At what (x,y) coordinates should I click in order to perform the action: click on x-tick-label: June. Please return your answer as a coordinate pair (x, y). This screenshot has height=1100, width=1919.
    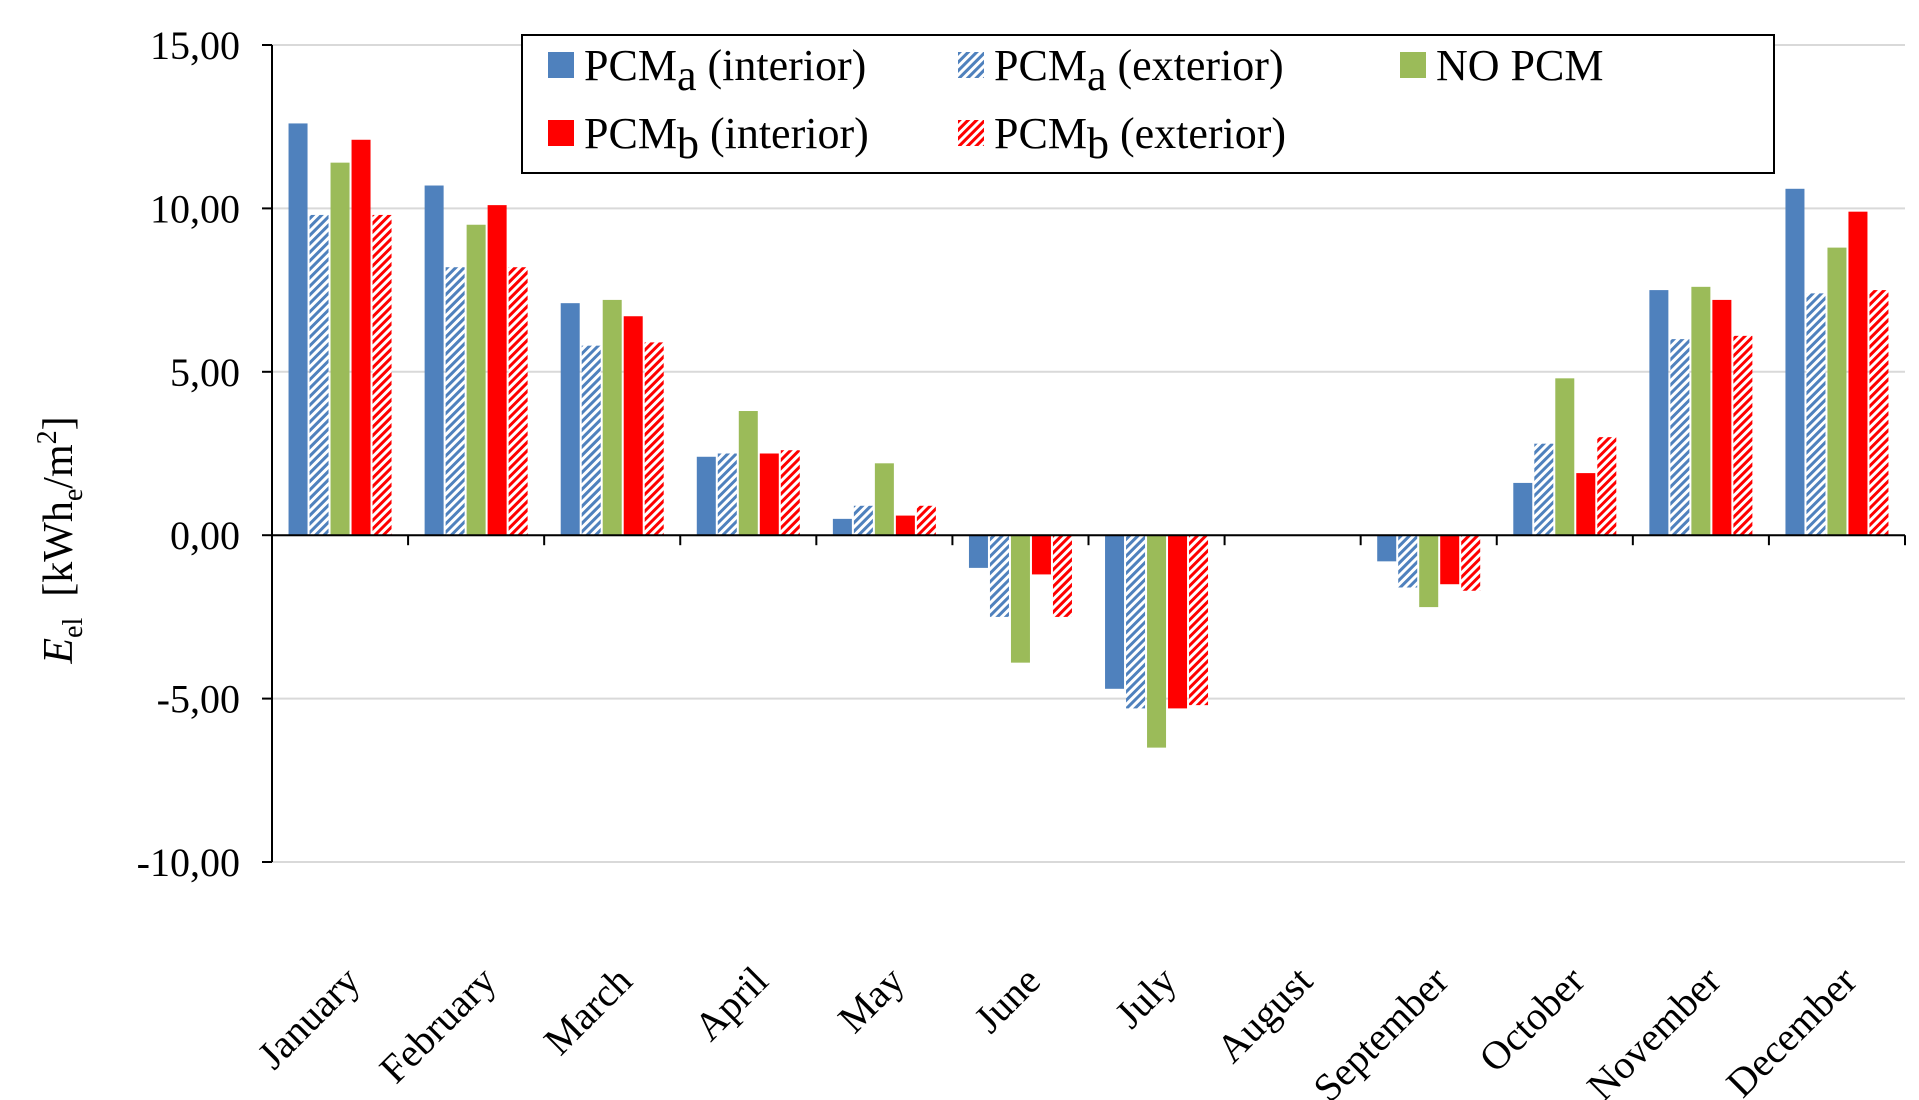
    Looking at the image, I should click on (1007, 1000).